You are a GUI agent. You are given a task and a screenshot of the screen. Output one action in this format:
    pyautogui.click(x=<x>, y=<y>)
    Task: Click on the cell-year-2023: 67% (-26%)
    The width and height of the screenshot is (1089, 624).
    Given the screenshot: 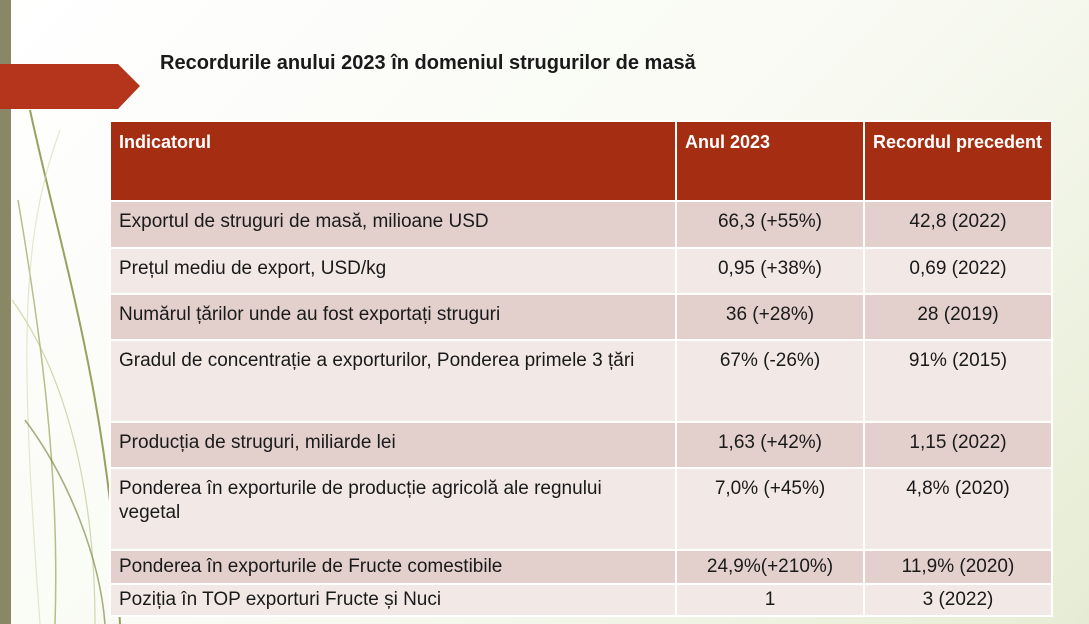 What is the action you would take?
    pyautogui.click(x=770, y=381)
    